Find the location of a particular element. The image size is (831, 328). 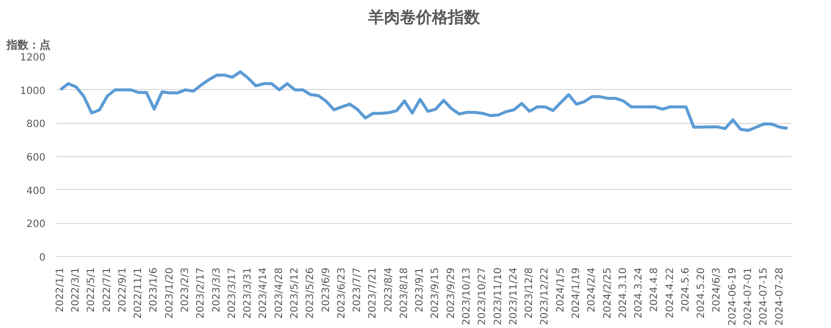

x-tick-label: 2024/2/4 is located at coordinates (592, 289).